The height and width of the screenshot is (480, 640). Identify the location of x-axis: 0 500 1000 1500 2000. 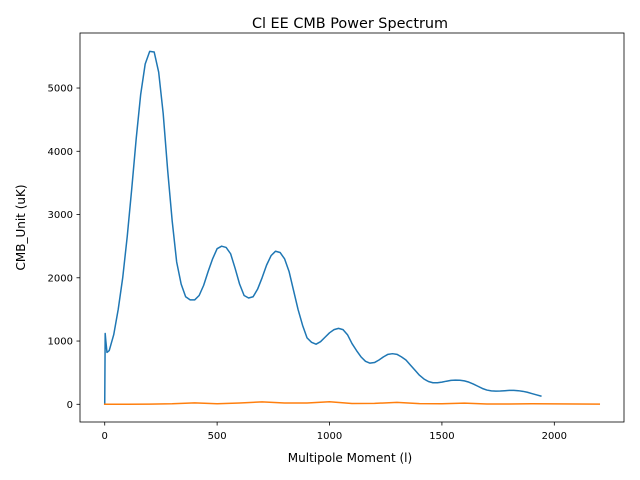
(334, 432).